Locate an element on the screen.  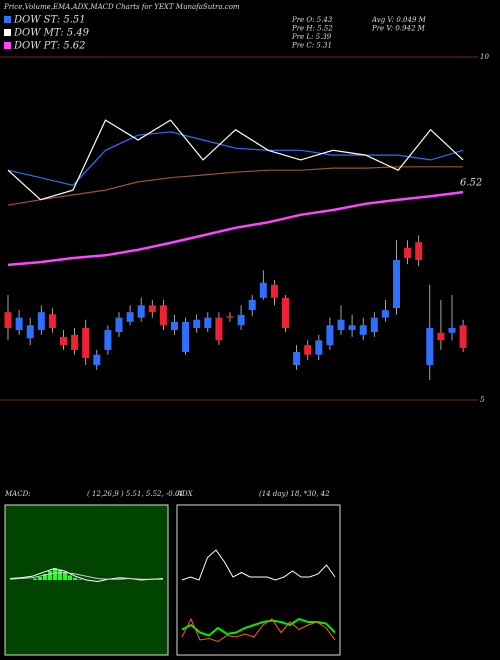
panel-label: ADX is located at coordinates (185, 494).